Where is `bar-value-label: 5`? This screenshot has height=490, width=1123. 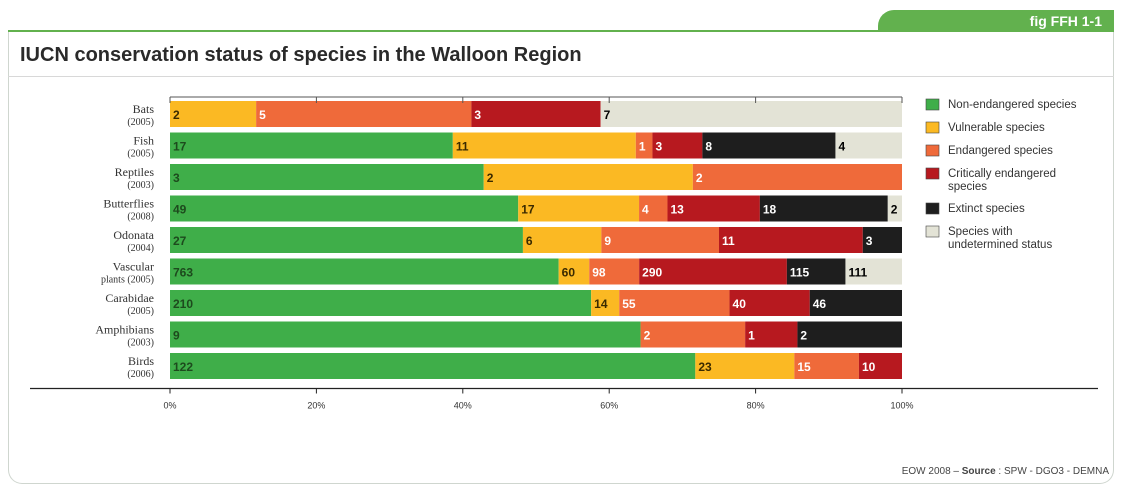
bar-value-label: 5 is located at coordinates (262, 115).